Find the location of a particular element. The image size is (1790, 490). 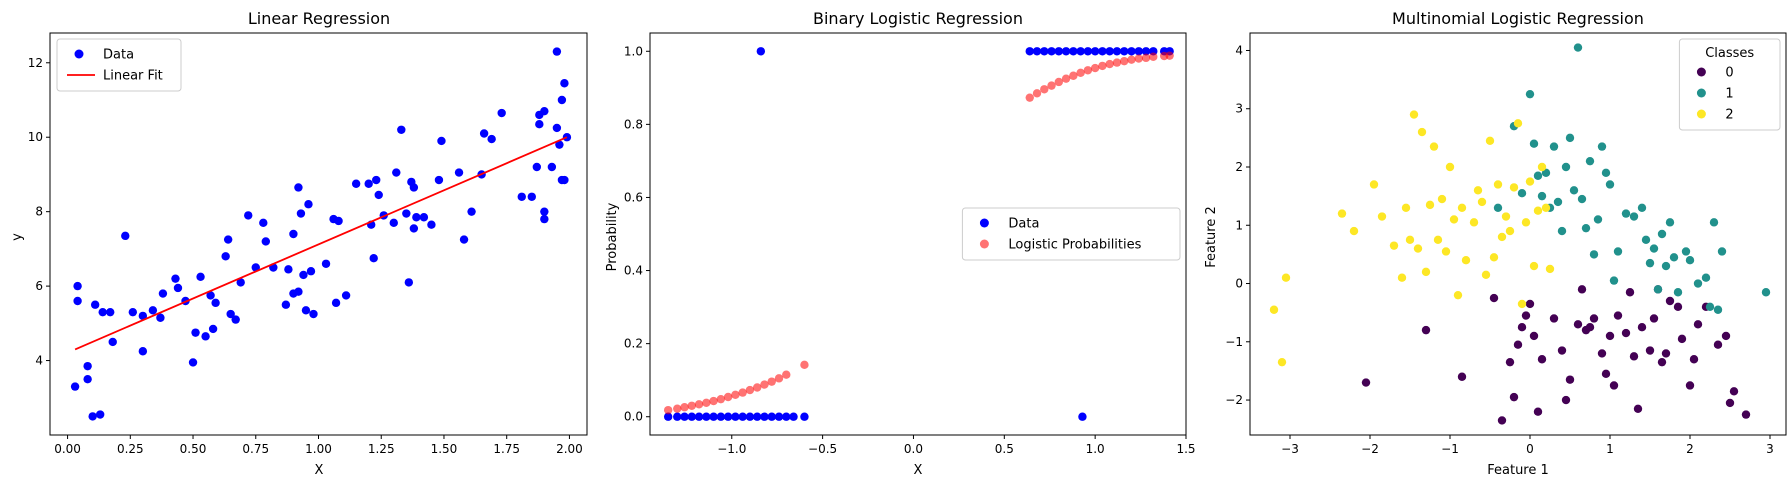

x-tick-label: 0 is located at coordinates (1530, 449).